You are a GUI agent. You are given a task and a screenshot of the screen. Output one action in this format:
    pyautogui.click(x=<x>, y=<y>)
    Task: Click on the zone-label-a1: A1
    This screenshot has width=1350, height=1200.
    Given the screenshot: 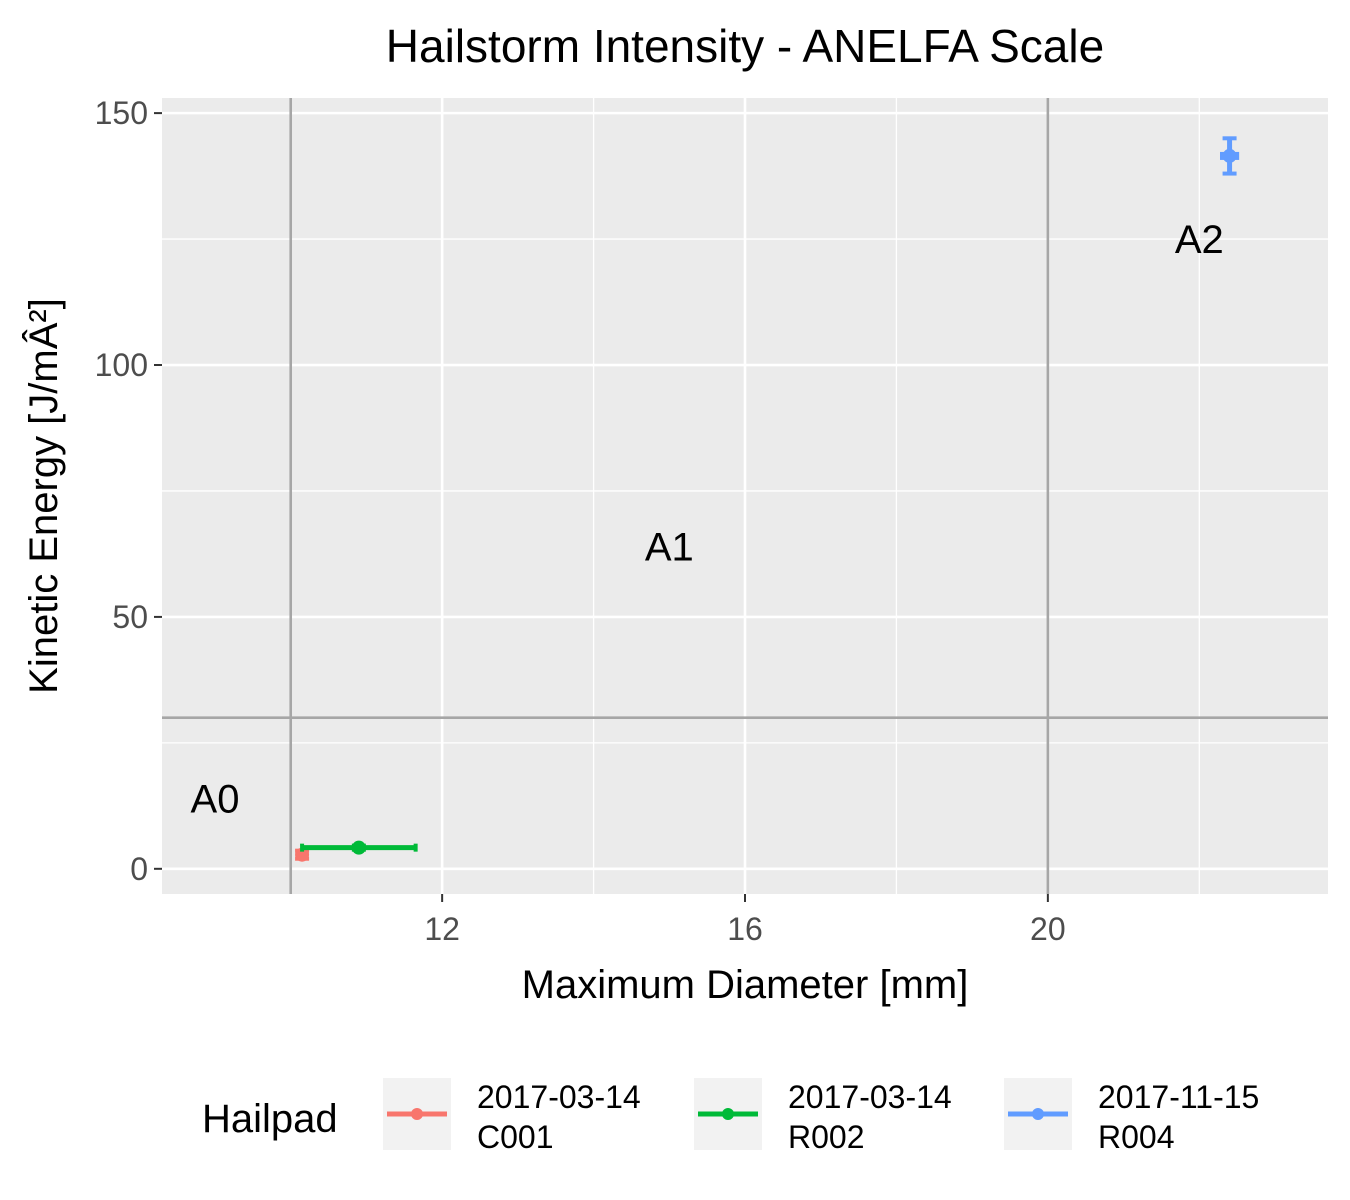 What is the action you would take?
    pyautogui.click(x=669, y=547)
    